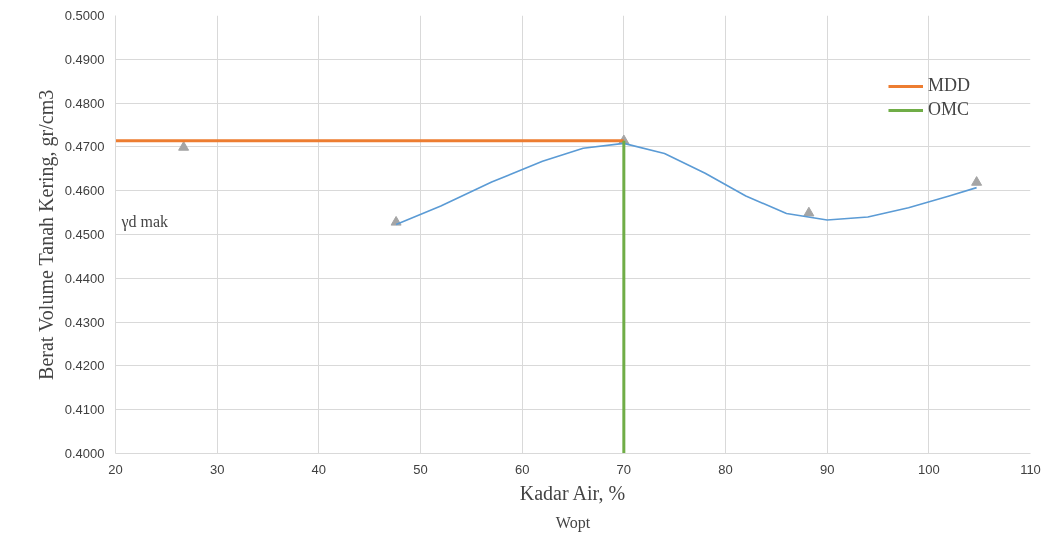 This screenshot has height=540, width=1057. Describe the element at coordinates (928, 469) in the screenshot. I see `x-tick-label: 100` at that location.